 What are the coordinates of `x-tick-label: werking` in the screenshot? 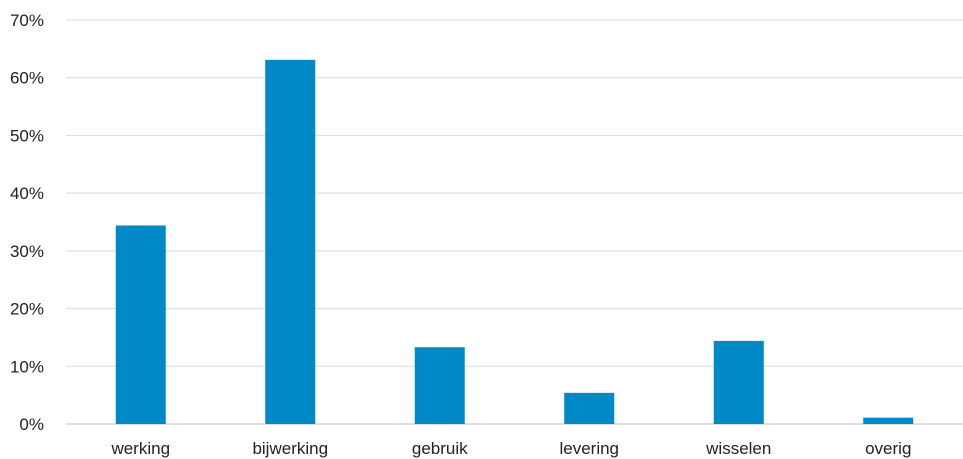 It's located at (140, 448).